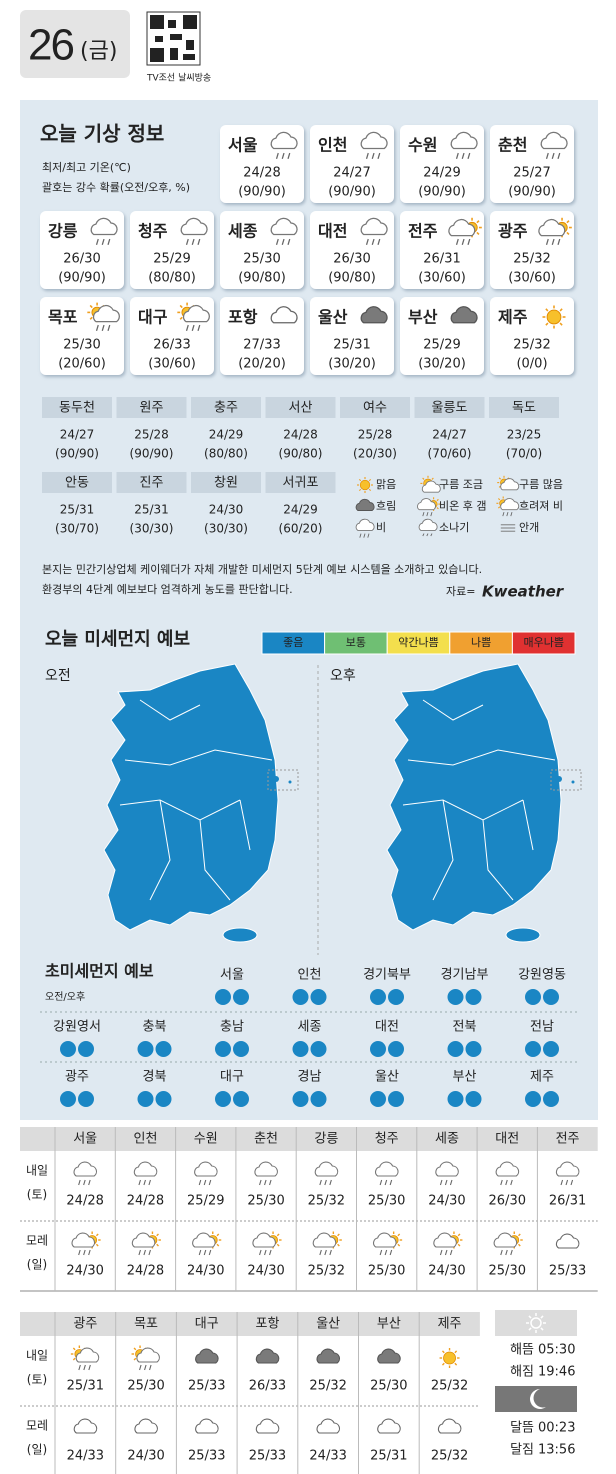  Describe the element at coordinates (522, 1428) in the screenshot. I see `astro-label: 달뜸` at that location.